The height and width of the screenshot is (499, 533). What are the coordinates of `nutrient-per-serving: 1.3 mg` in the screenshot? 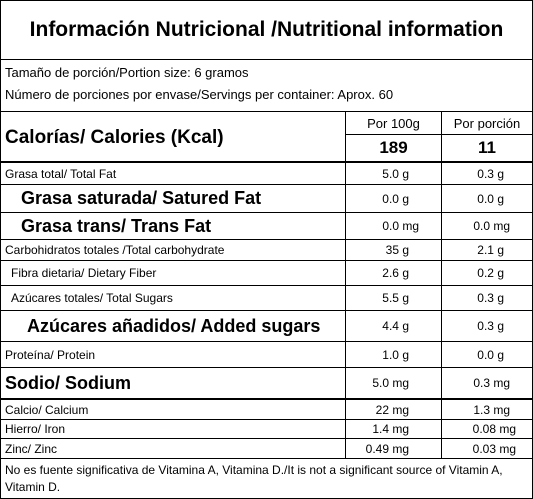 It's located at (491, 409).